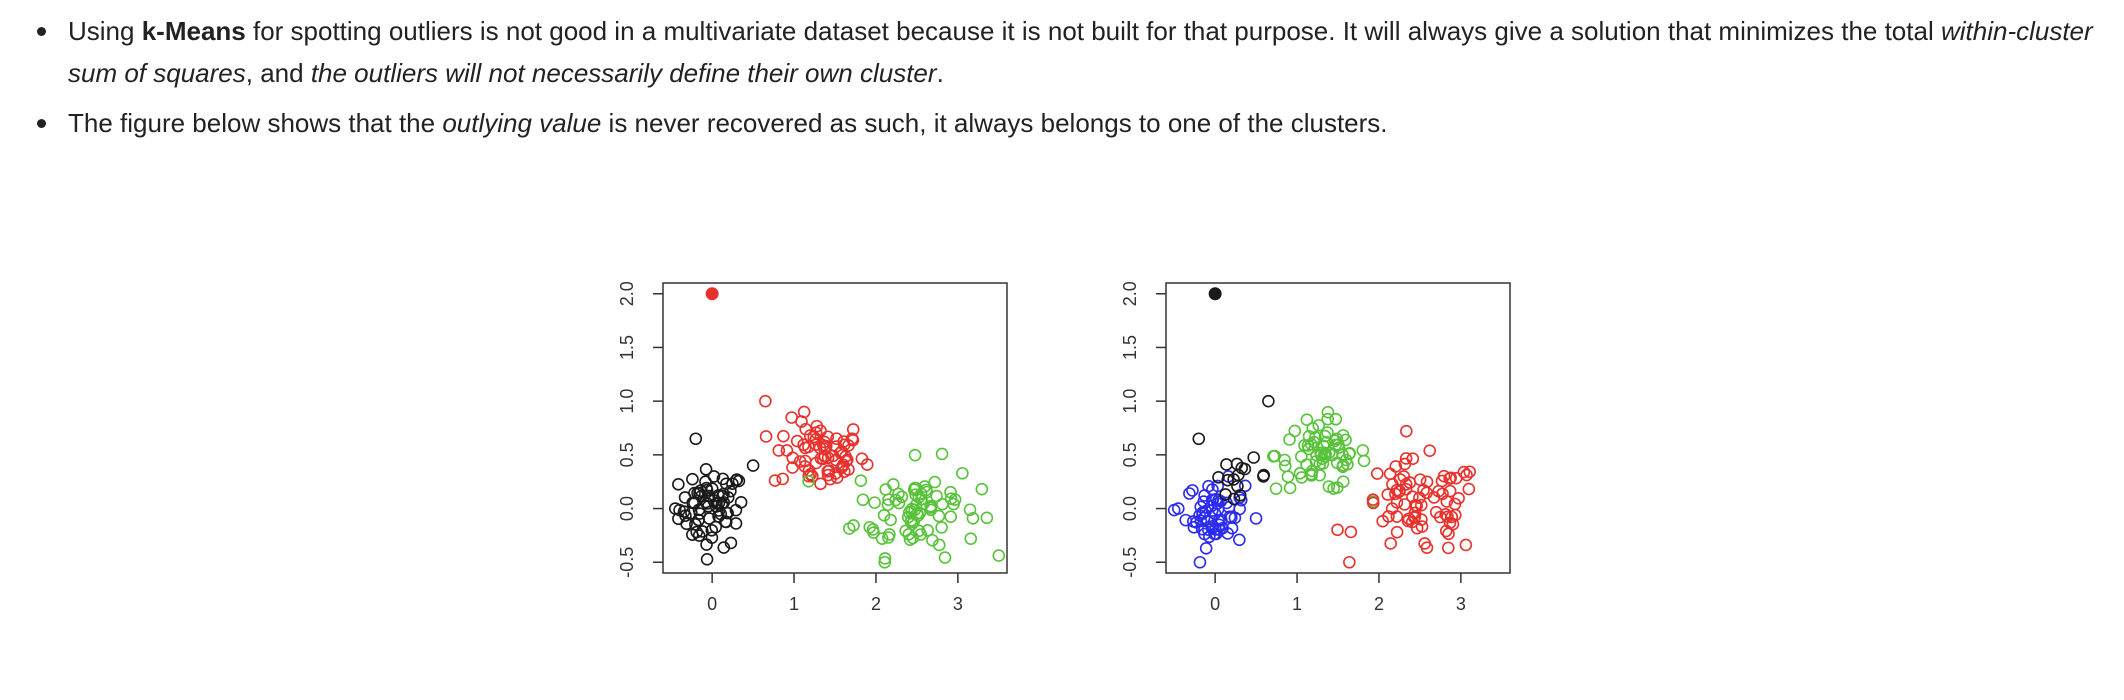  What do you see at coordinates (1130, 508) in the screenshot?
I see `y-tick-label: 0.0` at bounding box center [1130, 508].